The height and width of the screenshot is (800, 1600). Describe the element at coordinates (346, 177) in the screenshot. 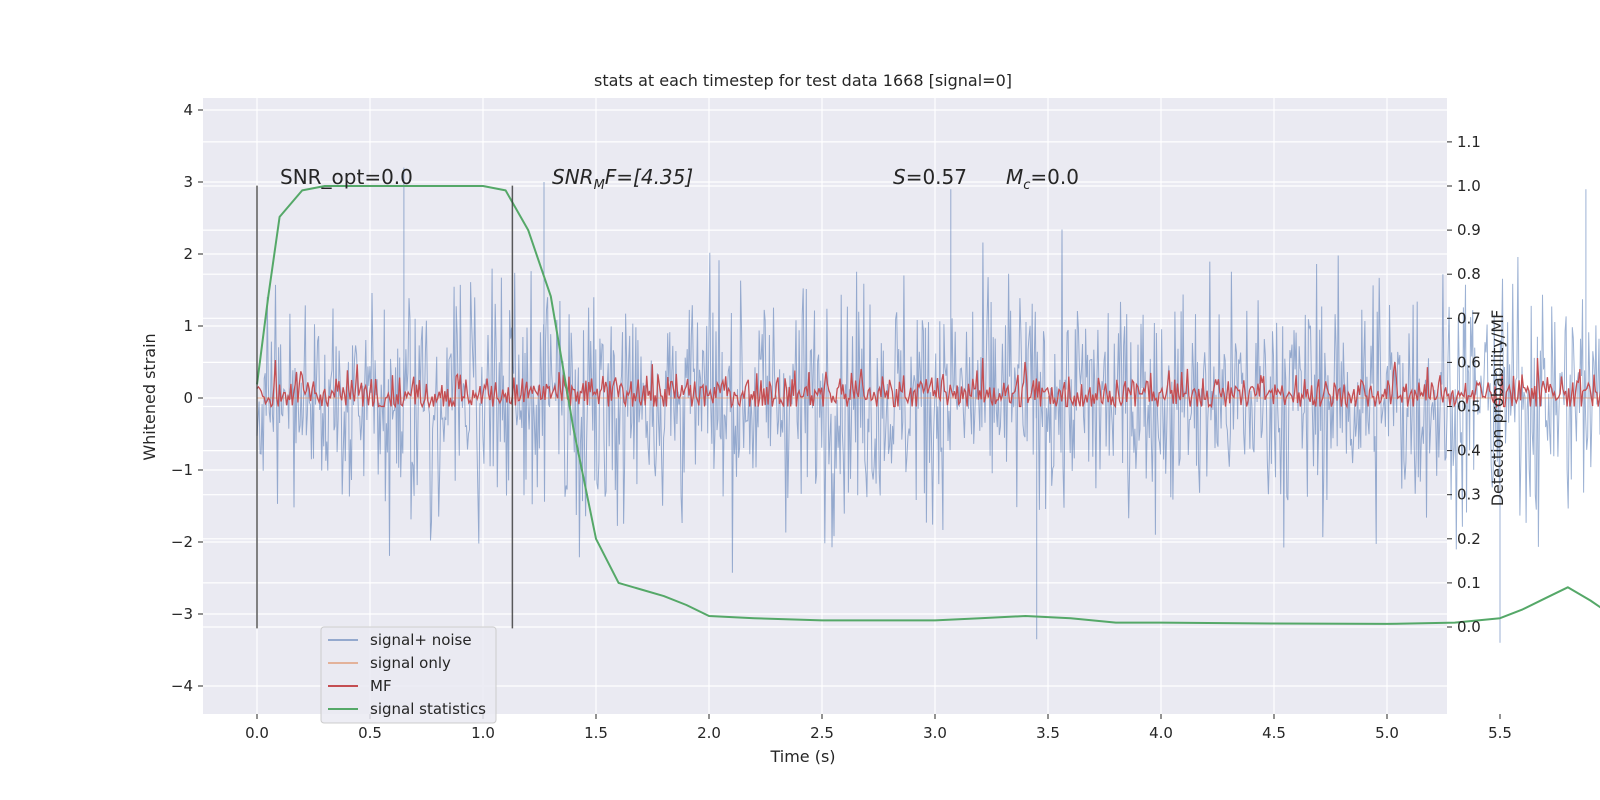

I see `annotation-snr-opt: SNR_opt=0.0` at that location.